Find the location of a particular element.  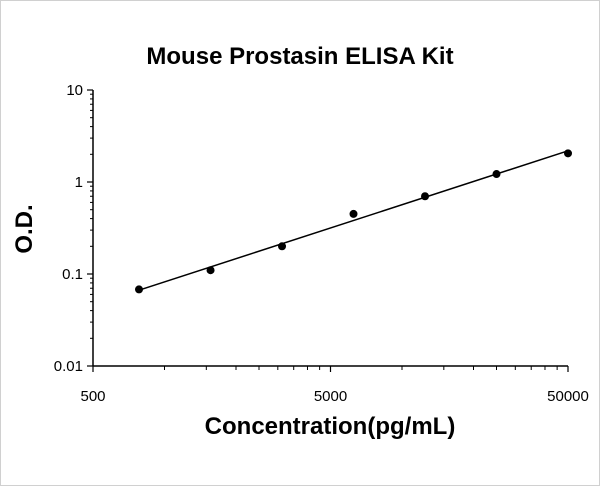

y-tick-label: 1 is located at coordinates (79, 182).